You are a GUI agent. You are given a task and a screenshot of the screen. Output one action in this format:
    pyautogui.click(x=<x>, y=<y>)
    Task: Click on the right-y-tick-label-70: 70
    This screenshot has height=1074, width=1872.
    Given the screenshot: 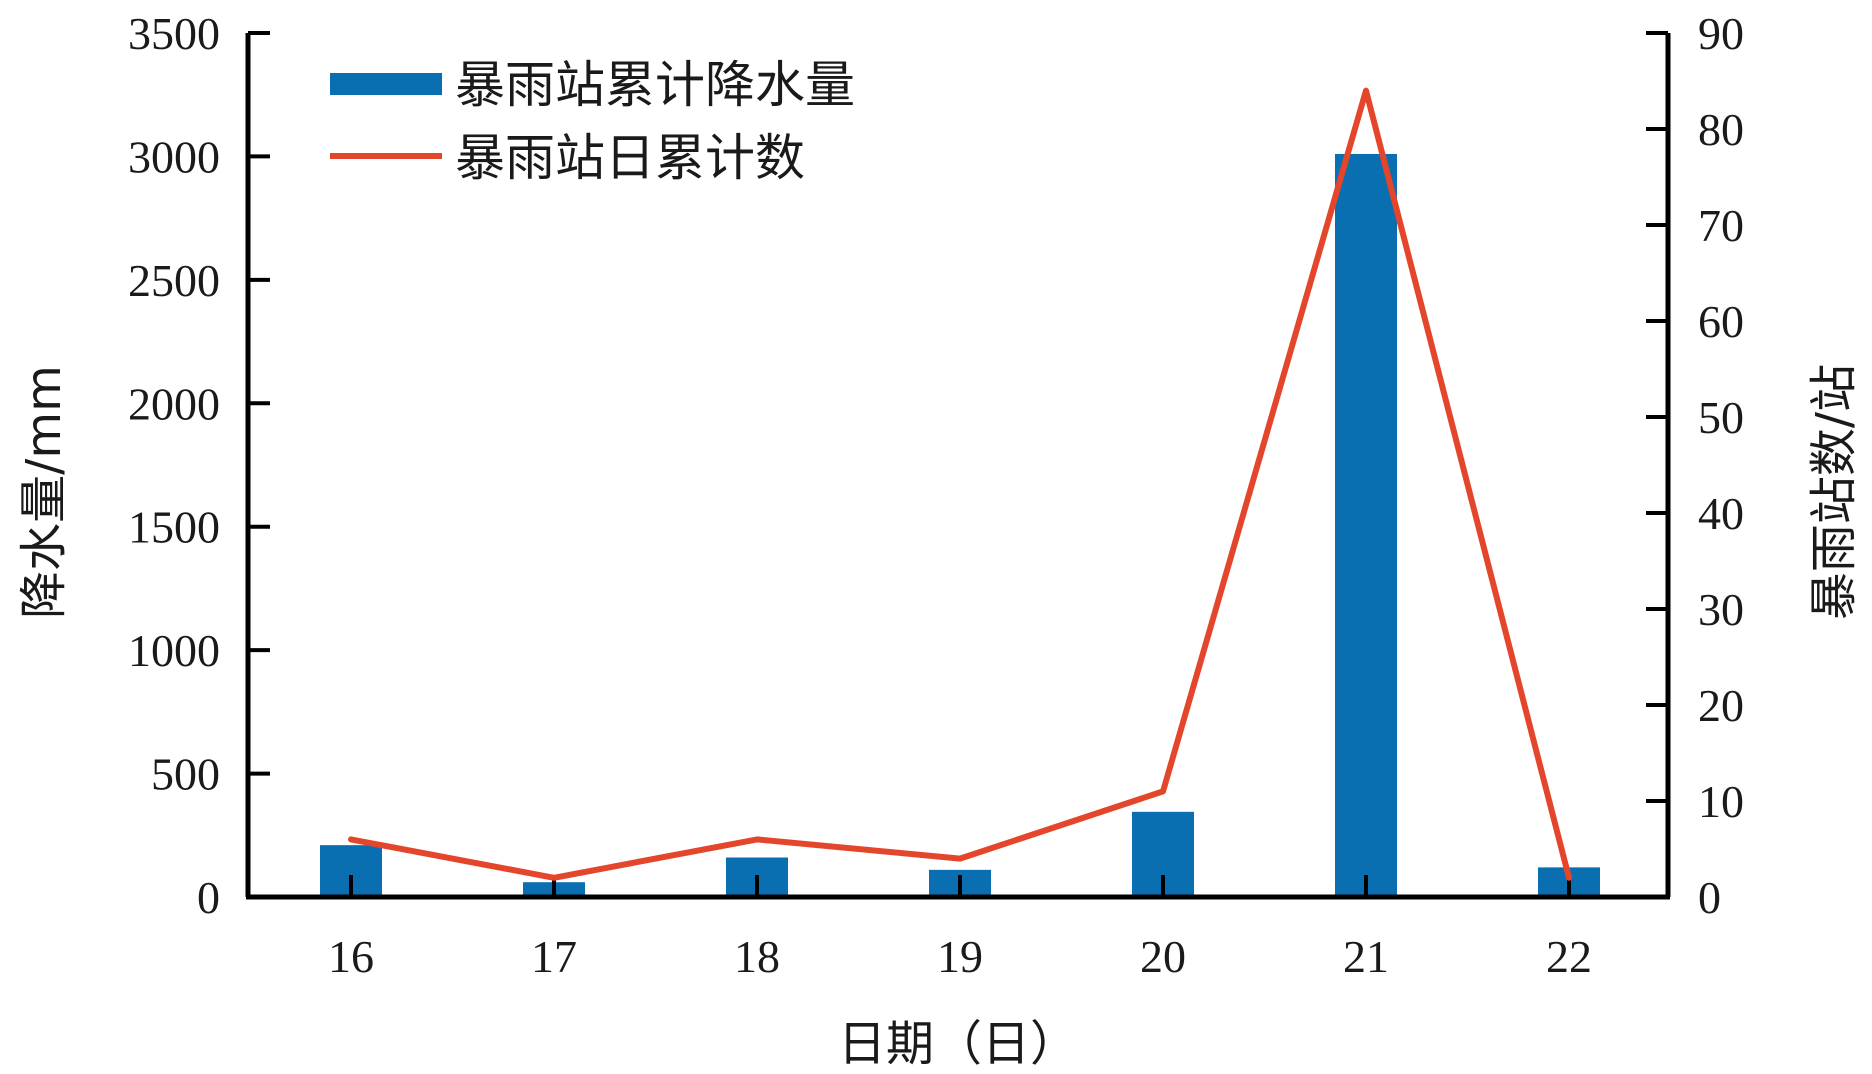 What is the action you would take?
    pyautogui.click(x=1721, y=225)
    